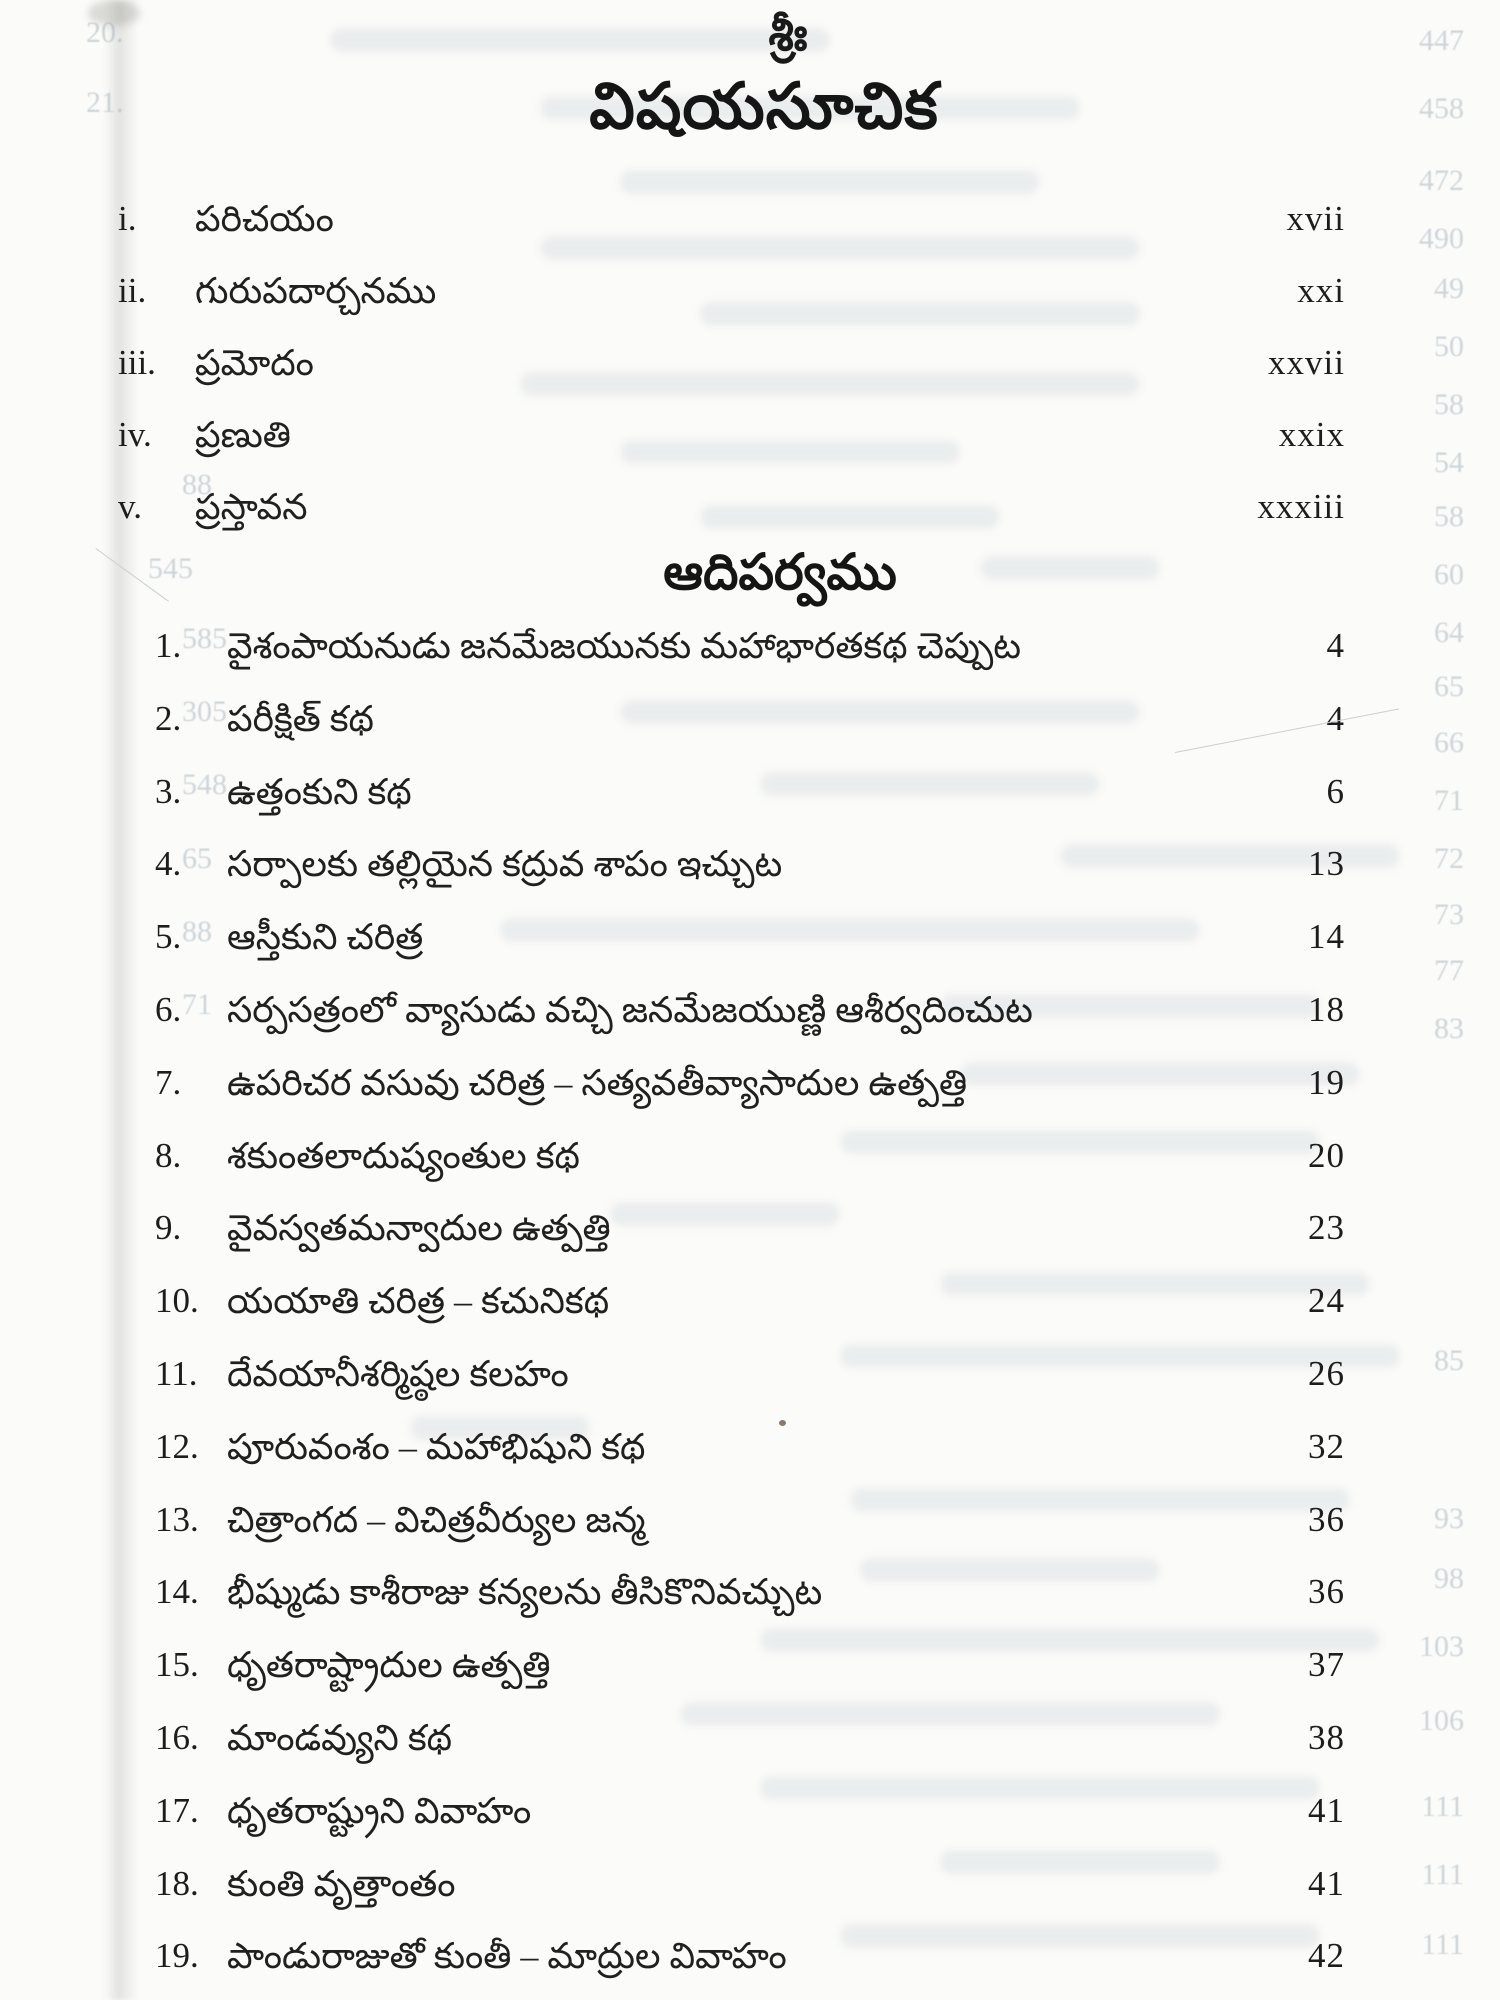 Image resolution: width=1500 pixels, height=2000 pixels. Describe the element at coordinates (505, 864) in the screenshot. I see `toc-row-title: సర్పాలకు తల్లియైన కద్రువ శాపం ఇచ్చుట` at that location.